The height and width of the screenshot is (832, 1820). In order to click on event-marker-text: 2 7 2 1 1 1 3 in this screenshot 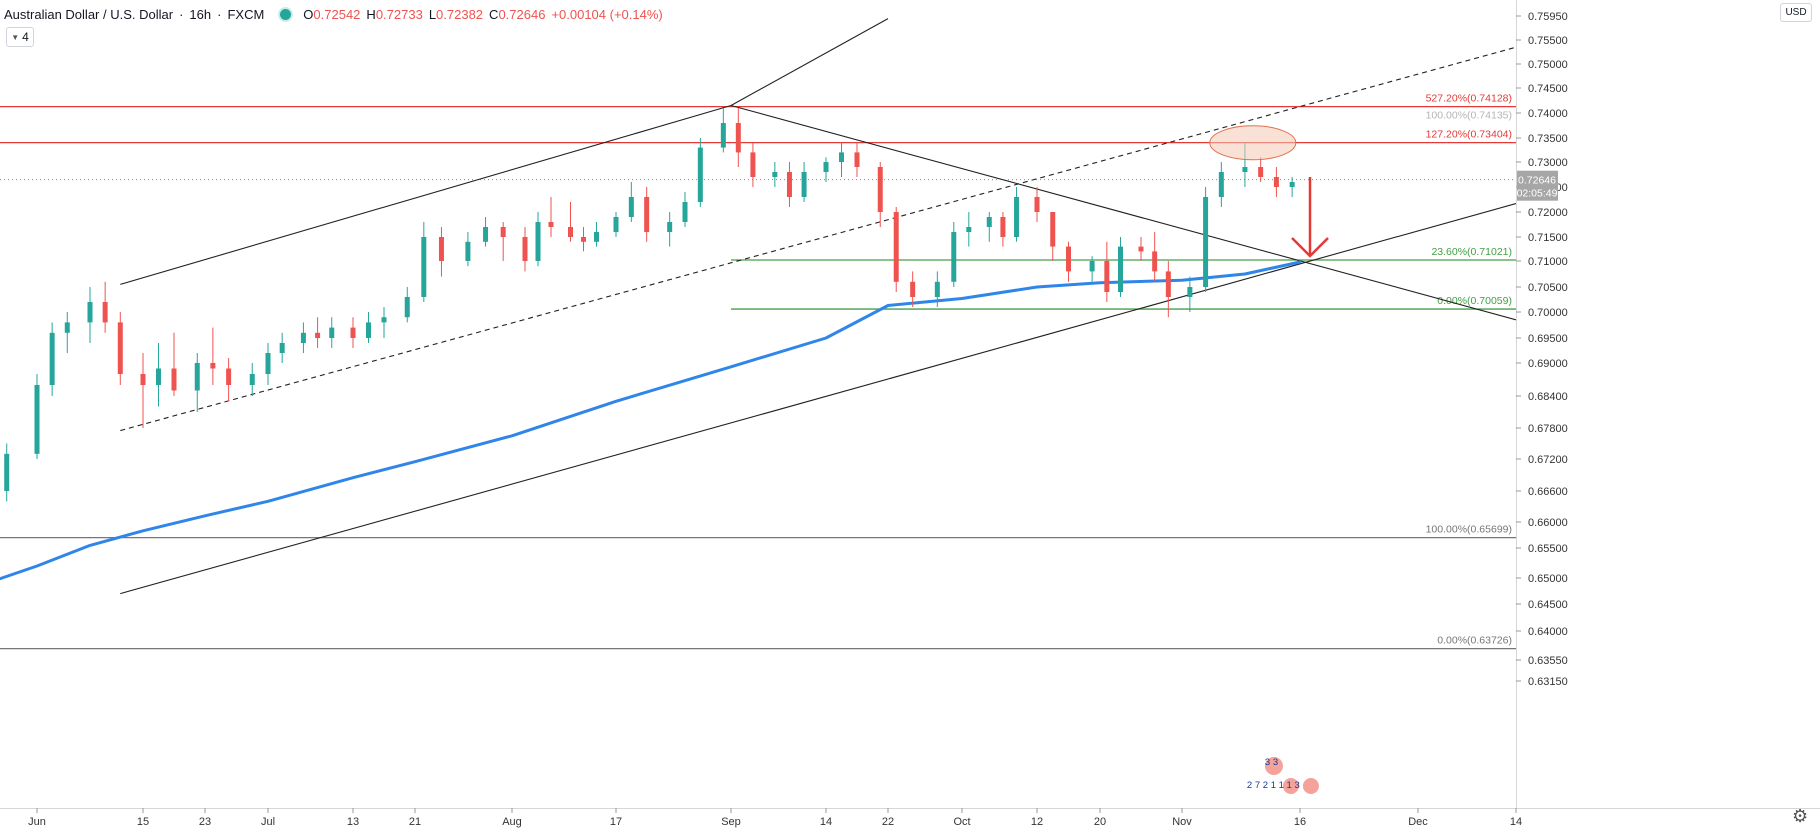, I will do `click(1273, 785)`.